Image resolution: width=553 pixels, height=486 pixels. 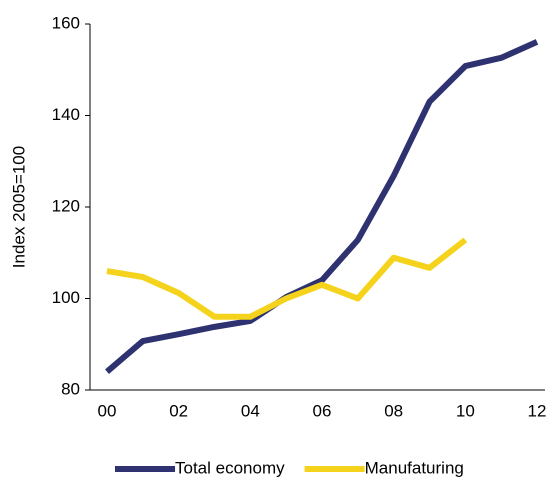 What do you see at coordinates (322, 410) in the screenshot?
I see `x-tick-label: 06` at bounding box center [322, 410].